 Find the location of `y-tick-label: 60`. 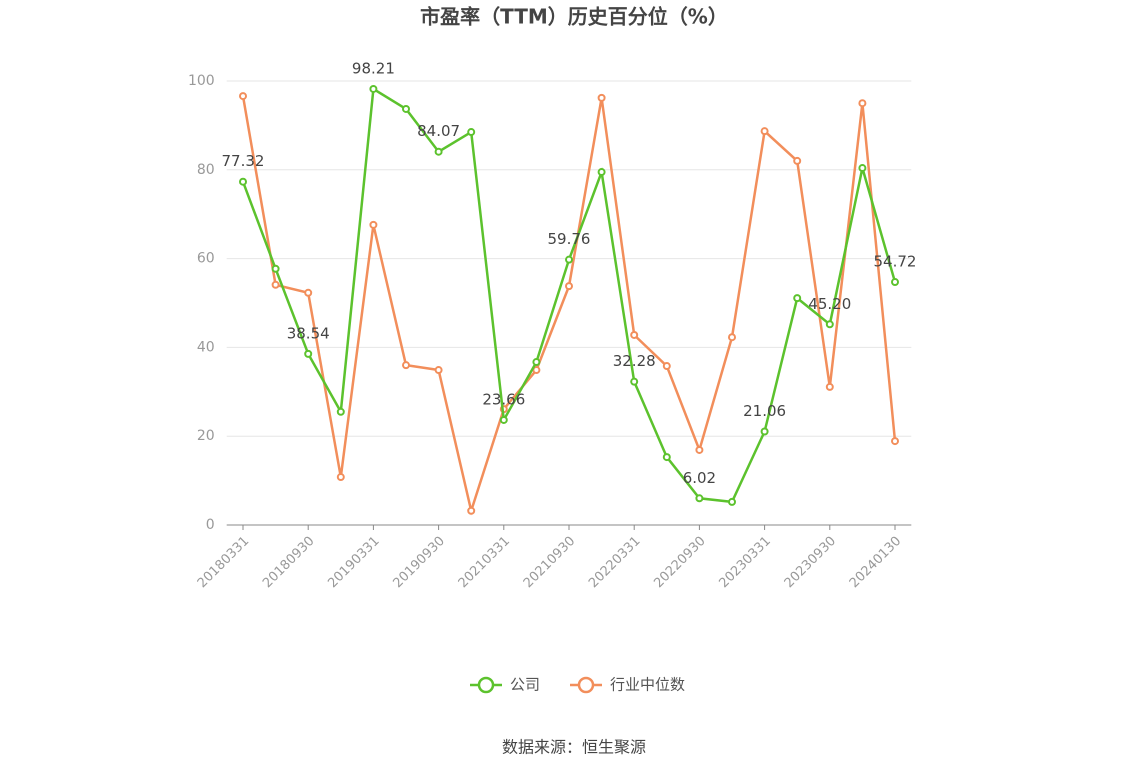

y-tick-label: 60 is located at coordinates (206, 259).